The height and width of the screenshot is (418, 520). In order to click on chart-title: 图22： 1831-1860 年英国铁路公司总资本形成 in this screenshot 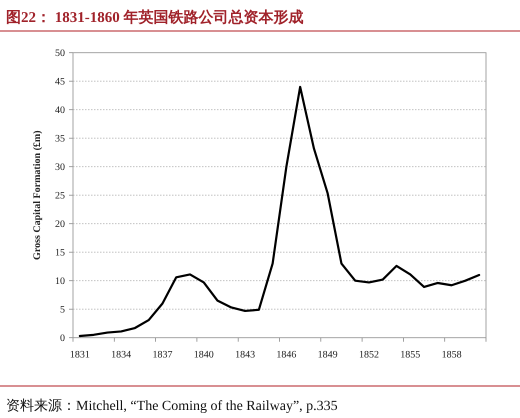, I will do `click(155, 17)`.